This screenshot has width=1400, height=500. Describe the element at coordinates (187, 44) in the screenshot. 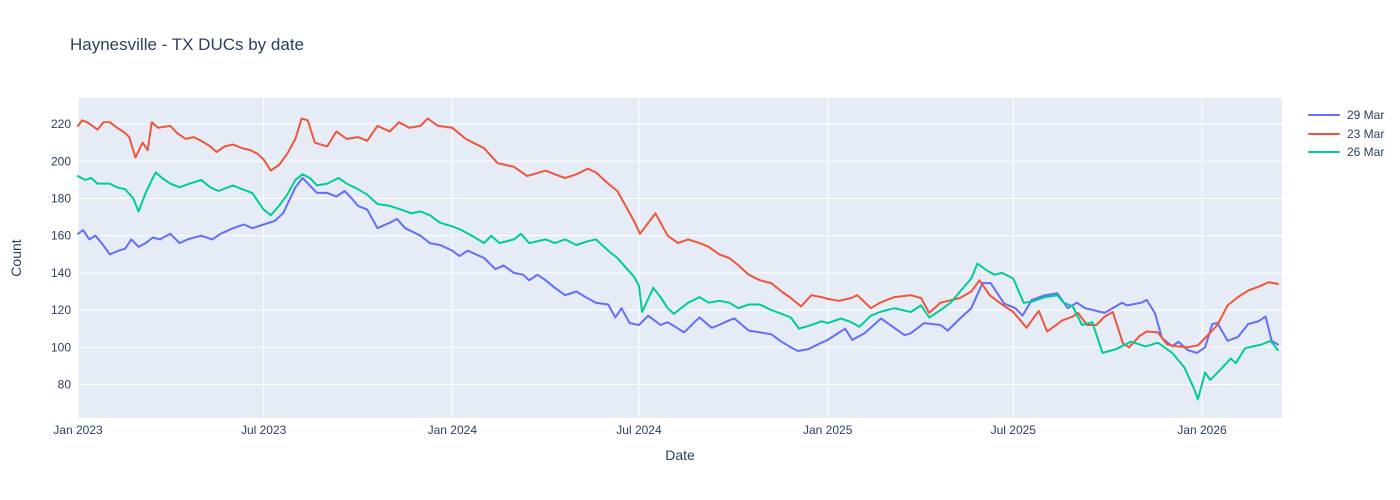

I see `chart-title: Haynesville - TX DUCs by date` at that location.